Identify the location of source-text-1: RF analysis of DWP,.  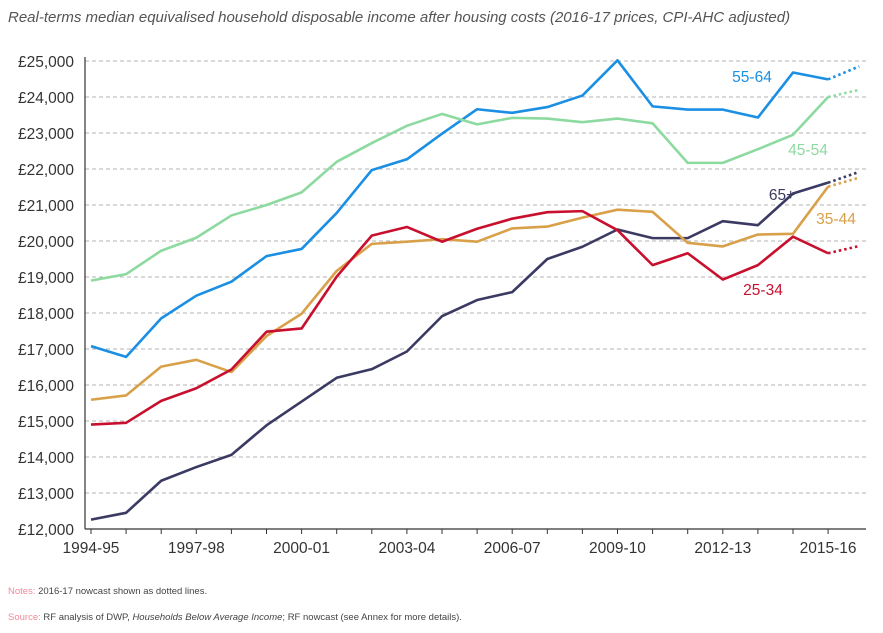
(88, 617).